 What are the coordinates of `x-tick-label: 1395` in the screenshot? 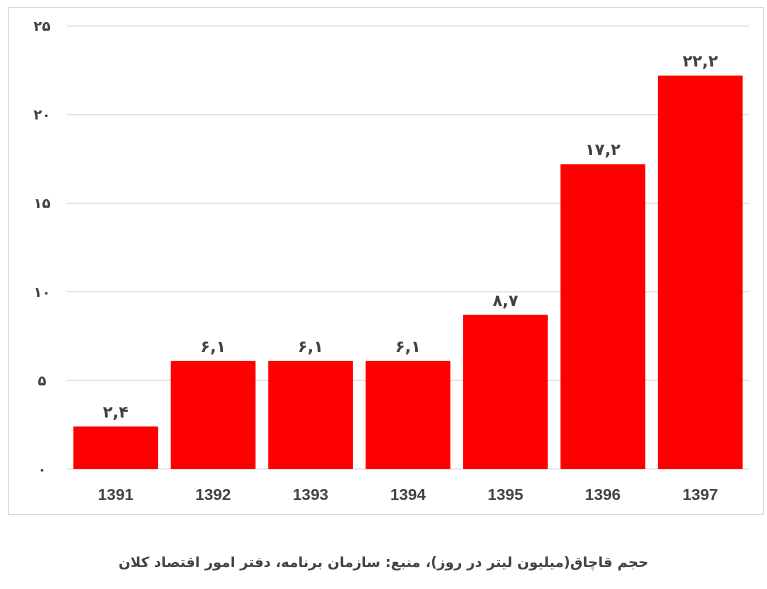 It's located at (506, 495).